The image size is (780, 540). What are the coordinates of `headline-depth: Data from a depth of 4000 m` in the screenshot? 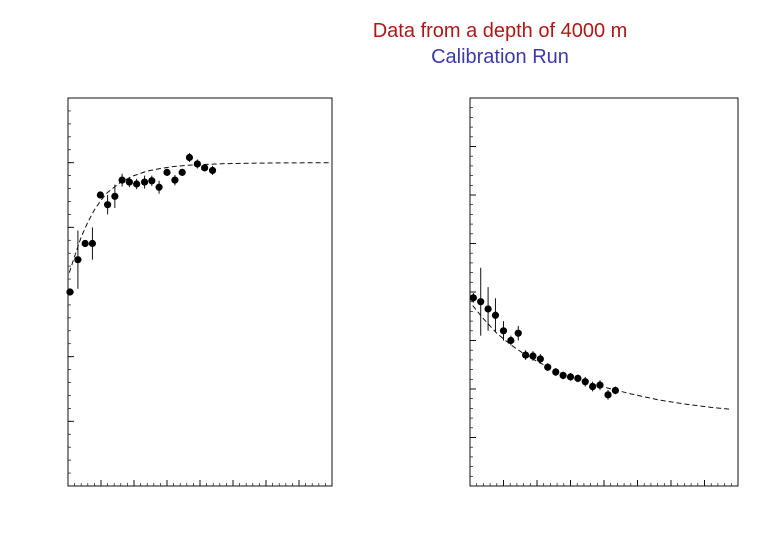 It's located at (500, 31).